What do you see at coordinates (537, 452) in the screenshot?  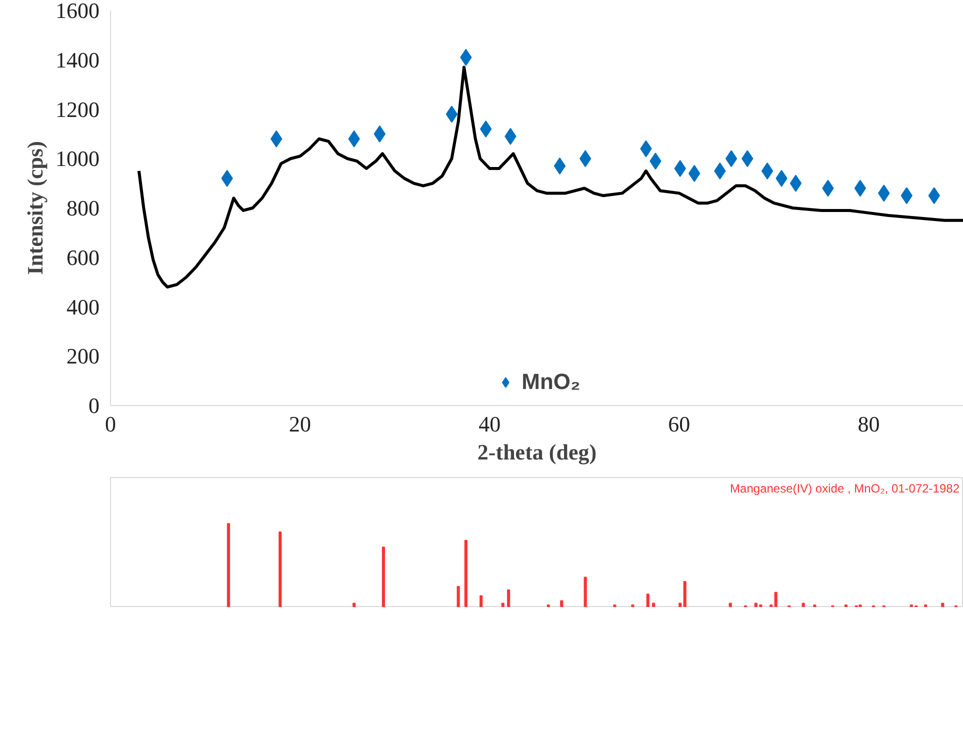 I see `x-axis-title: 2-theta (deg)` at bounding box center [537, 452].